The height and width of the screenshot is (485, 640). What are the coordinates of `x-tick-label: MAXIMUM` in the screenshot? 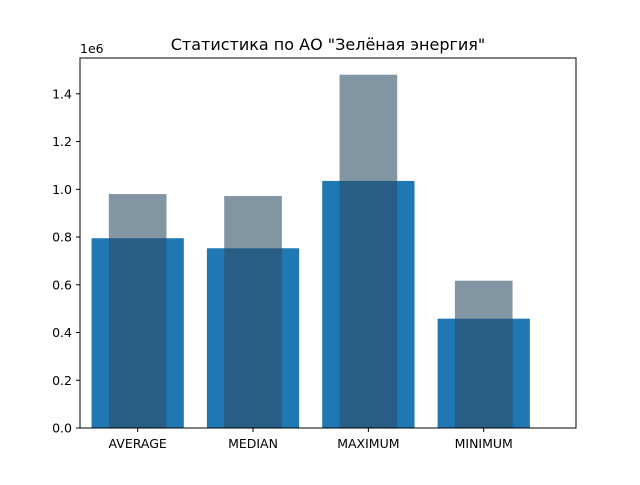 It's located at (368, 443).